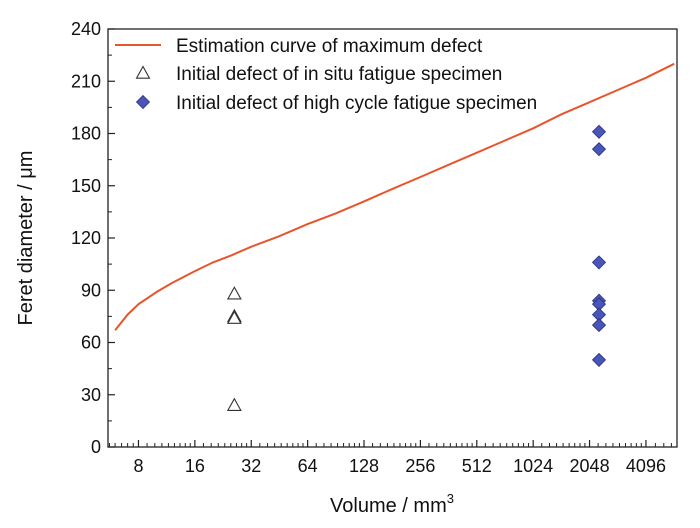 This screenshot has width=700, height=528. Describe the element at coordinates (86, 81) in the screenshot. I see `y-tick-label: 210` at that location.